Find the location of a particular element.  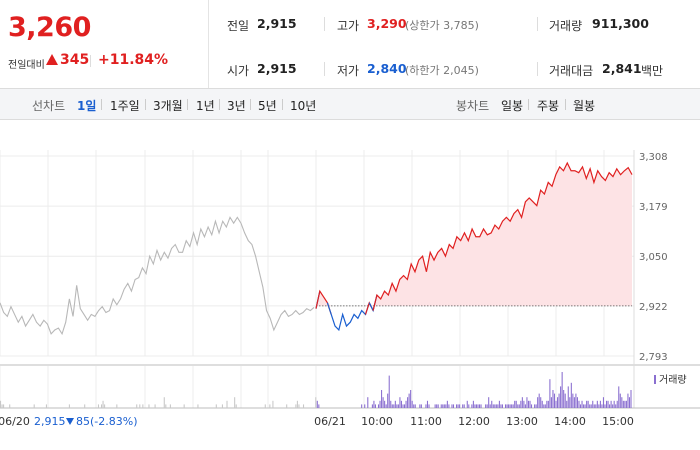

volume-bars is located at coordinates (316, 390).